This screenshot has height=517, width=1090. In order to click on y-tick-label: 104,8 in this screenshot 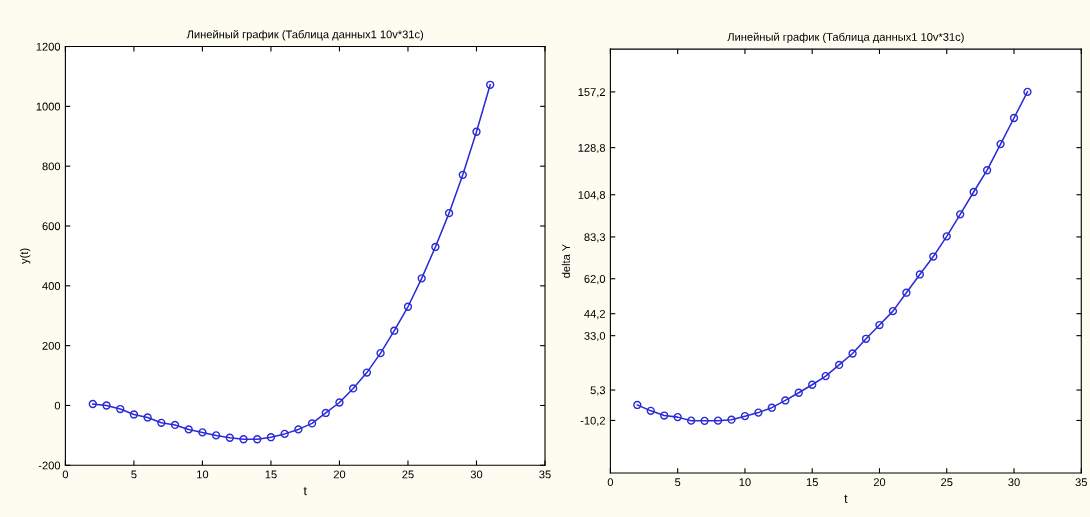, I will do `click(592, 196)`.